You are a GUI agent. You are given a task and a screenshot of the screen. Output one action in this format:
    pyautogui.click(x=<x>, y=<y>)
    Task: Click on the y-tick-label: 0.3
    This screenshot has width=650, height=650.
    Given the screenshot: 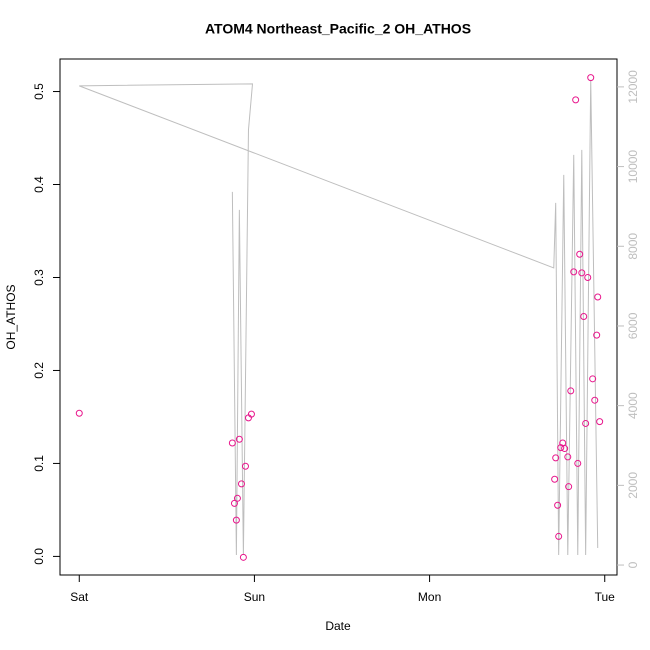 What is the action you would take?
    pyautogui.click(x=39, y=277)
    